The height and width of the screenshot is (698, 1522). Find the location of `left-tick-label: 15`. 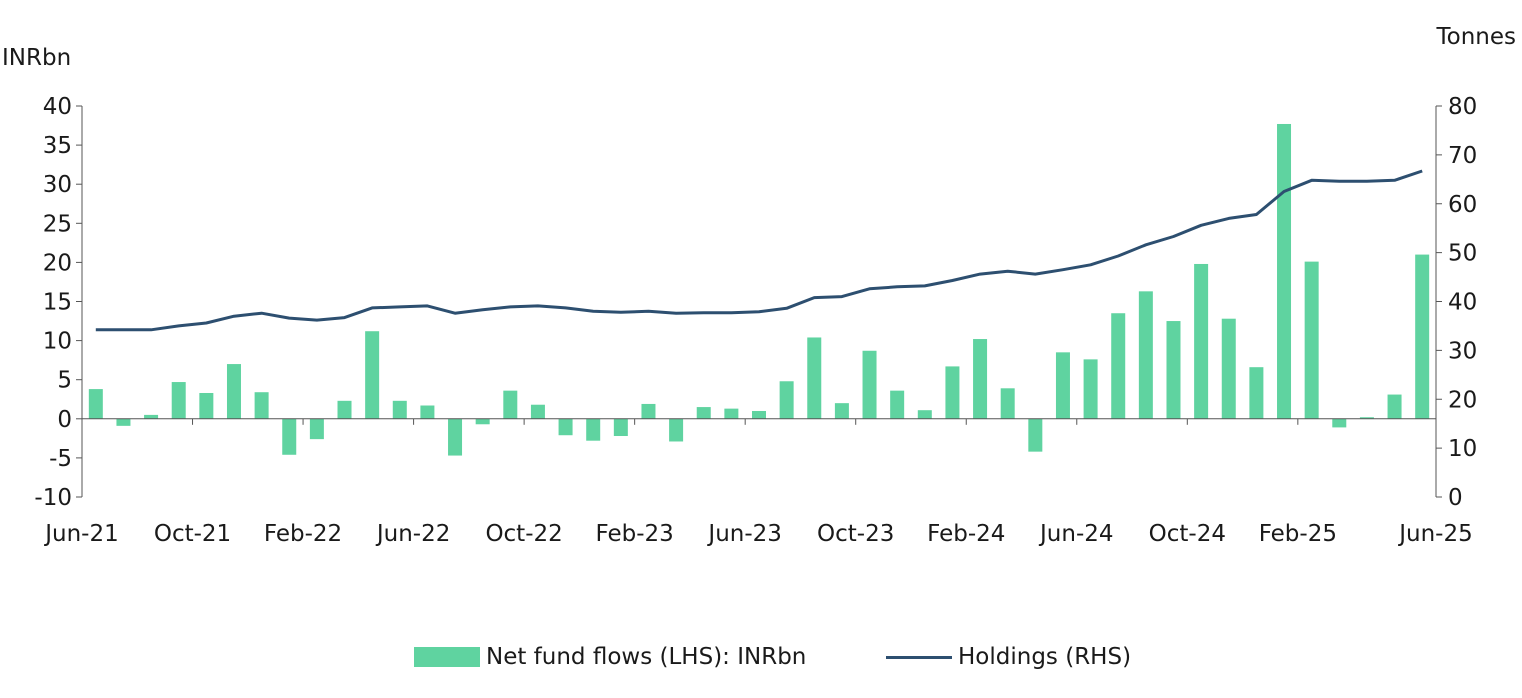

left-tick-label: 15 is located at coordinates (57, 303).